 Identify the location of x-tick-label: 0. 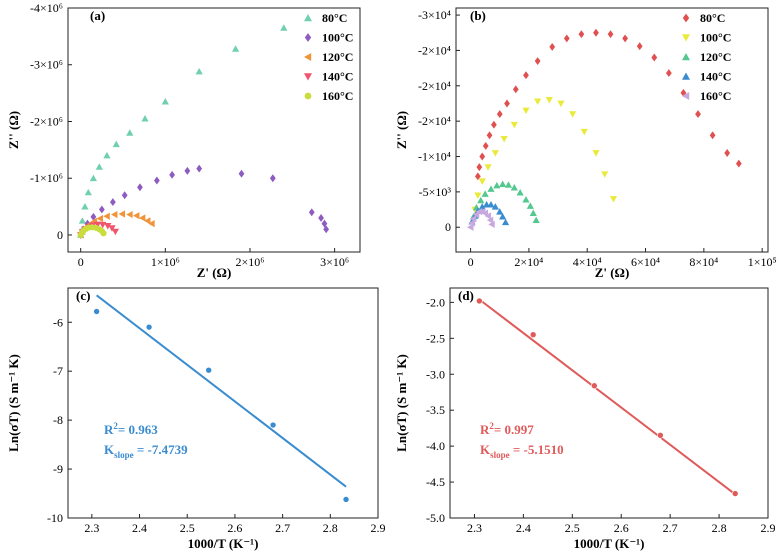
(81, 262).